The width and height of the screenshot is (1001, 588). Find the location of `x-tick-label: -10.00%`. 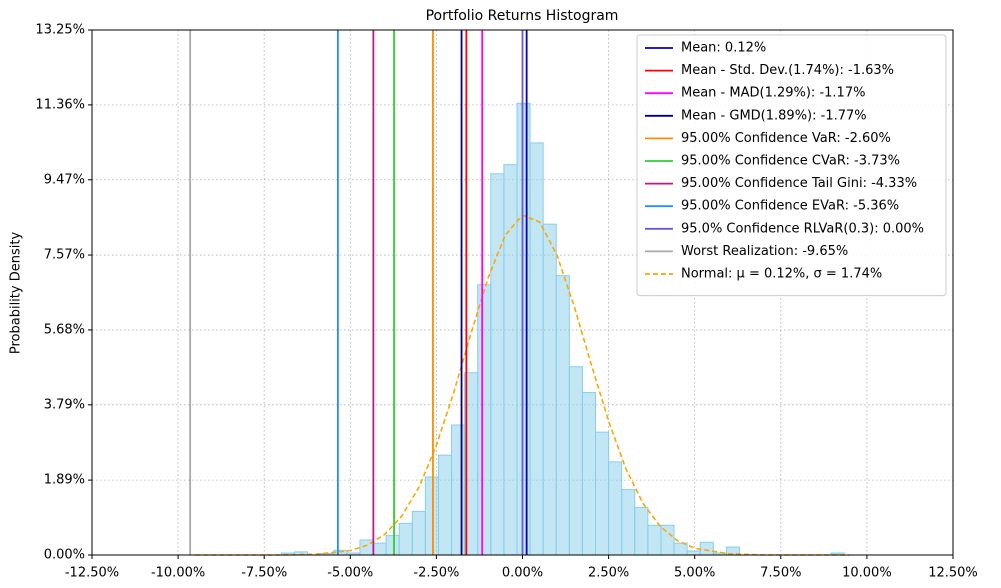

x-tick-label: -10.00% is located at coordinates (178, 573).